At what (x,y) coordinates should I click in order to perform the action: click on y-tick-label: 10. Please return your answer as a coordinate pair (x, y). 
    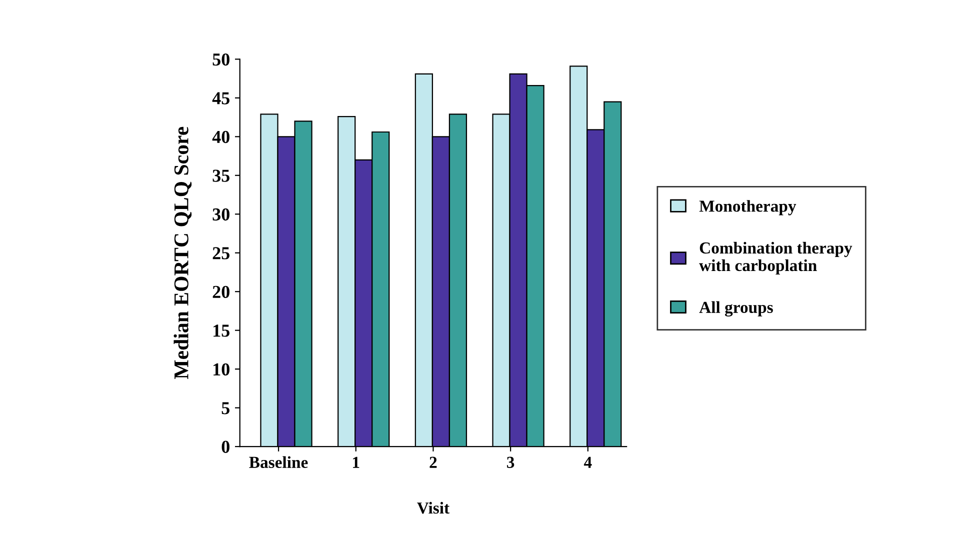
    Looking at the image, I should click on (222, 369).